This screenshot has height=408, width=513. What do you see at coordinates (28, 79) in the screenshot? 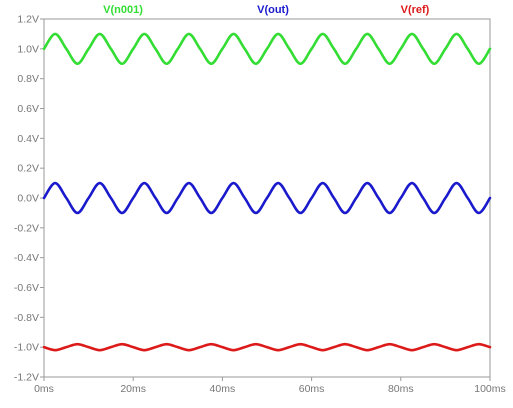
I see `y-tick-label: 0.8V` at bounding box center [28, 79].